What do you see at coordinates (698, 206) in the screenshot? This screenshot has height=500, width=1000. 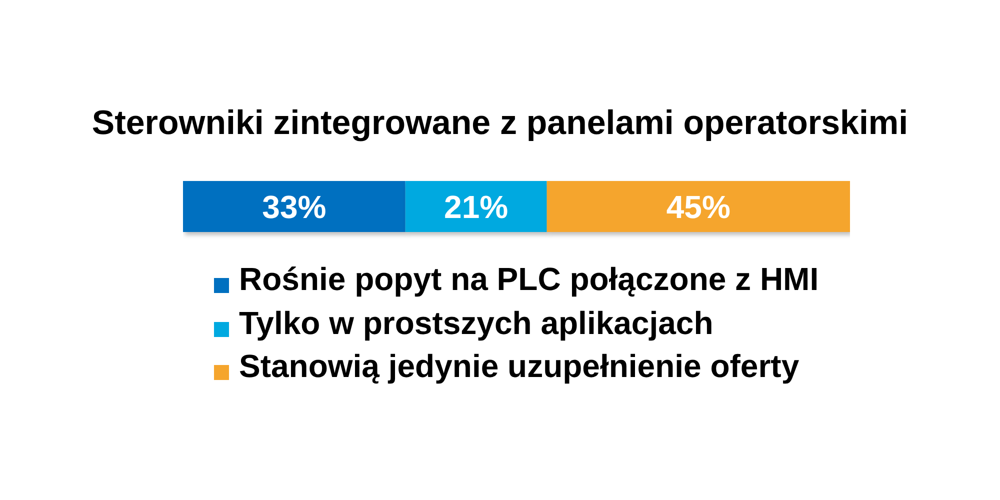 I see `data-label: 45%` at bounding box center [698, 206].